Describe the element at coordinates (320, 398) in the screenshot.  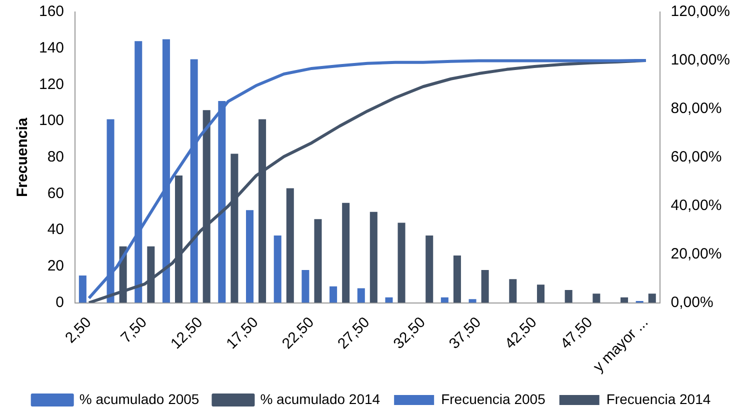
I see `legend-label: % acumulado 2014` at that location.